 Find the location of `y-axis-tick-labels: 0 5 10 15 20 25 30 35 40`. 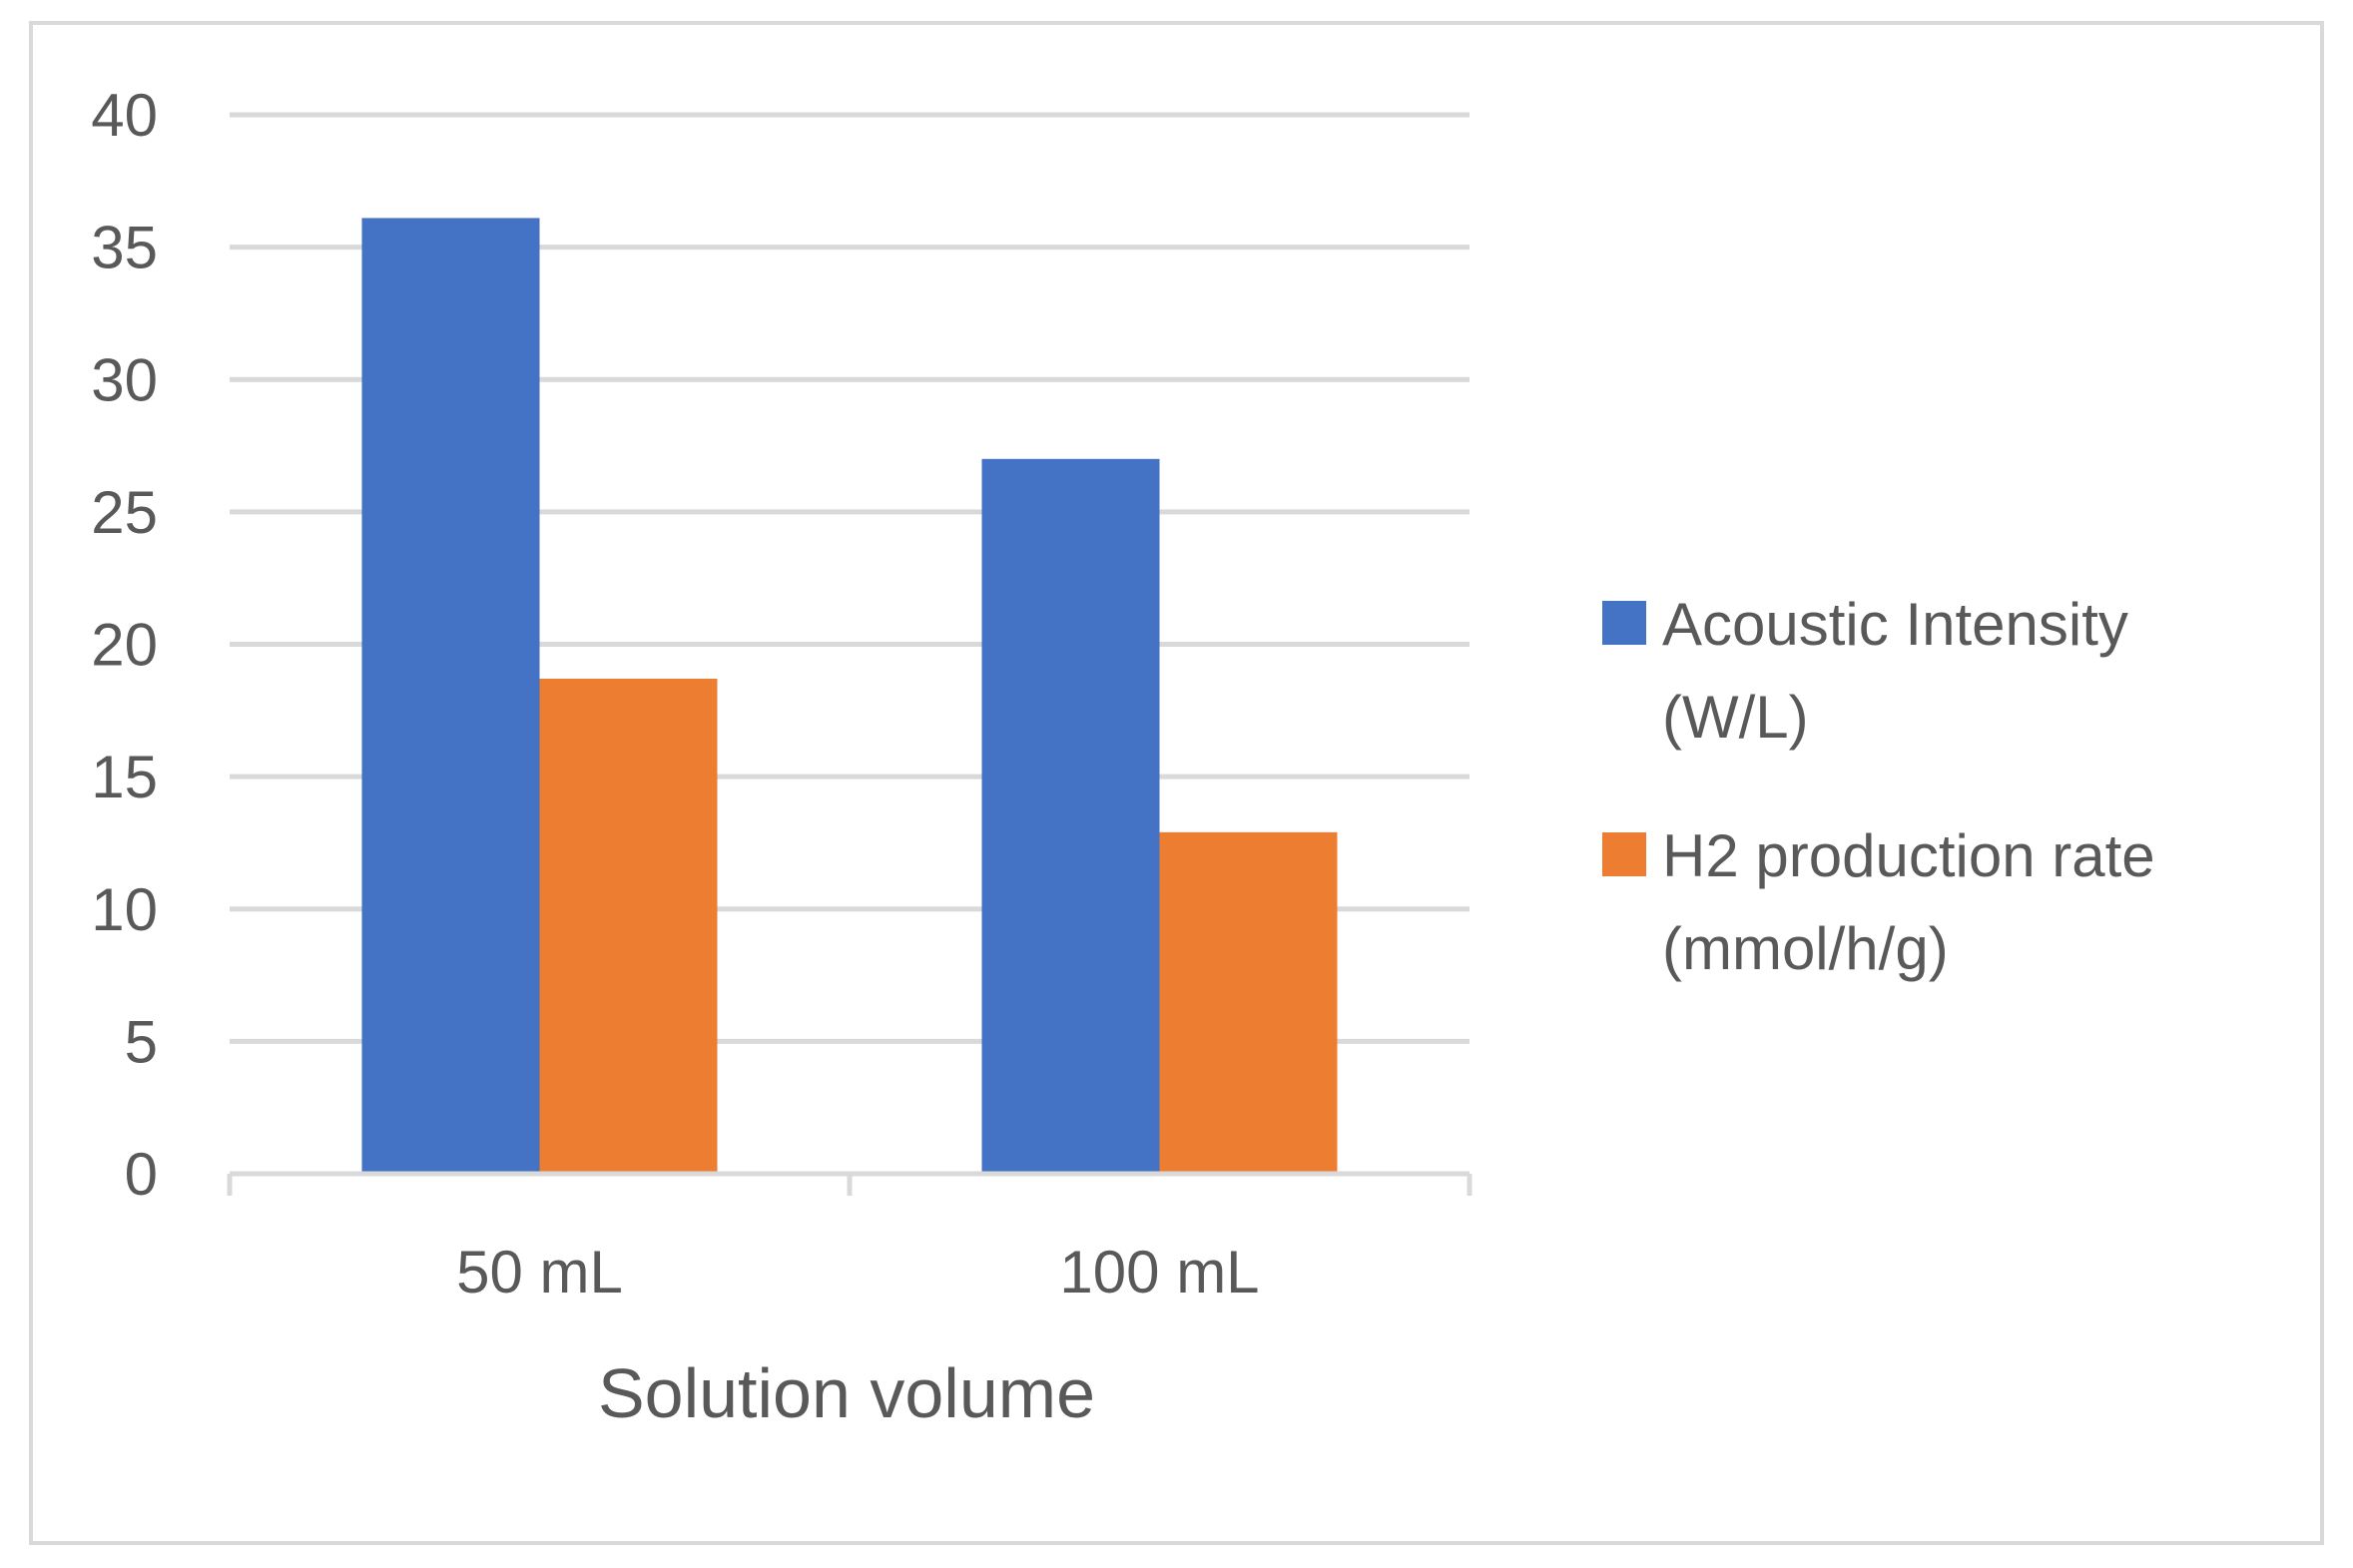

y-axis-tick-labels: 0 5 10 15 20 25 30 35 40 is located at coordinates (125, 645).